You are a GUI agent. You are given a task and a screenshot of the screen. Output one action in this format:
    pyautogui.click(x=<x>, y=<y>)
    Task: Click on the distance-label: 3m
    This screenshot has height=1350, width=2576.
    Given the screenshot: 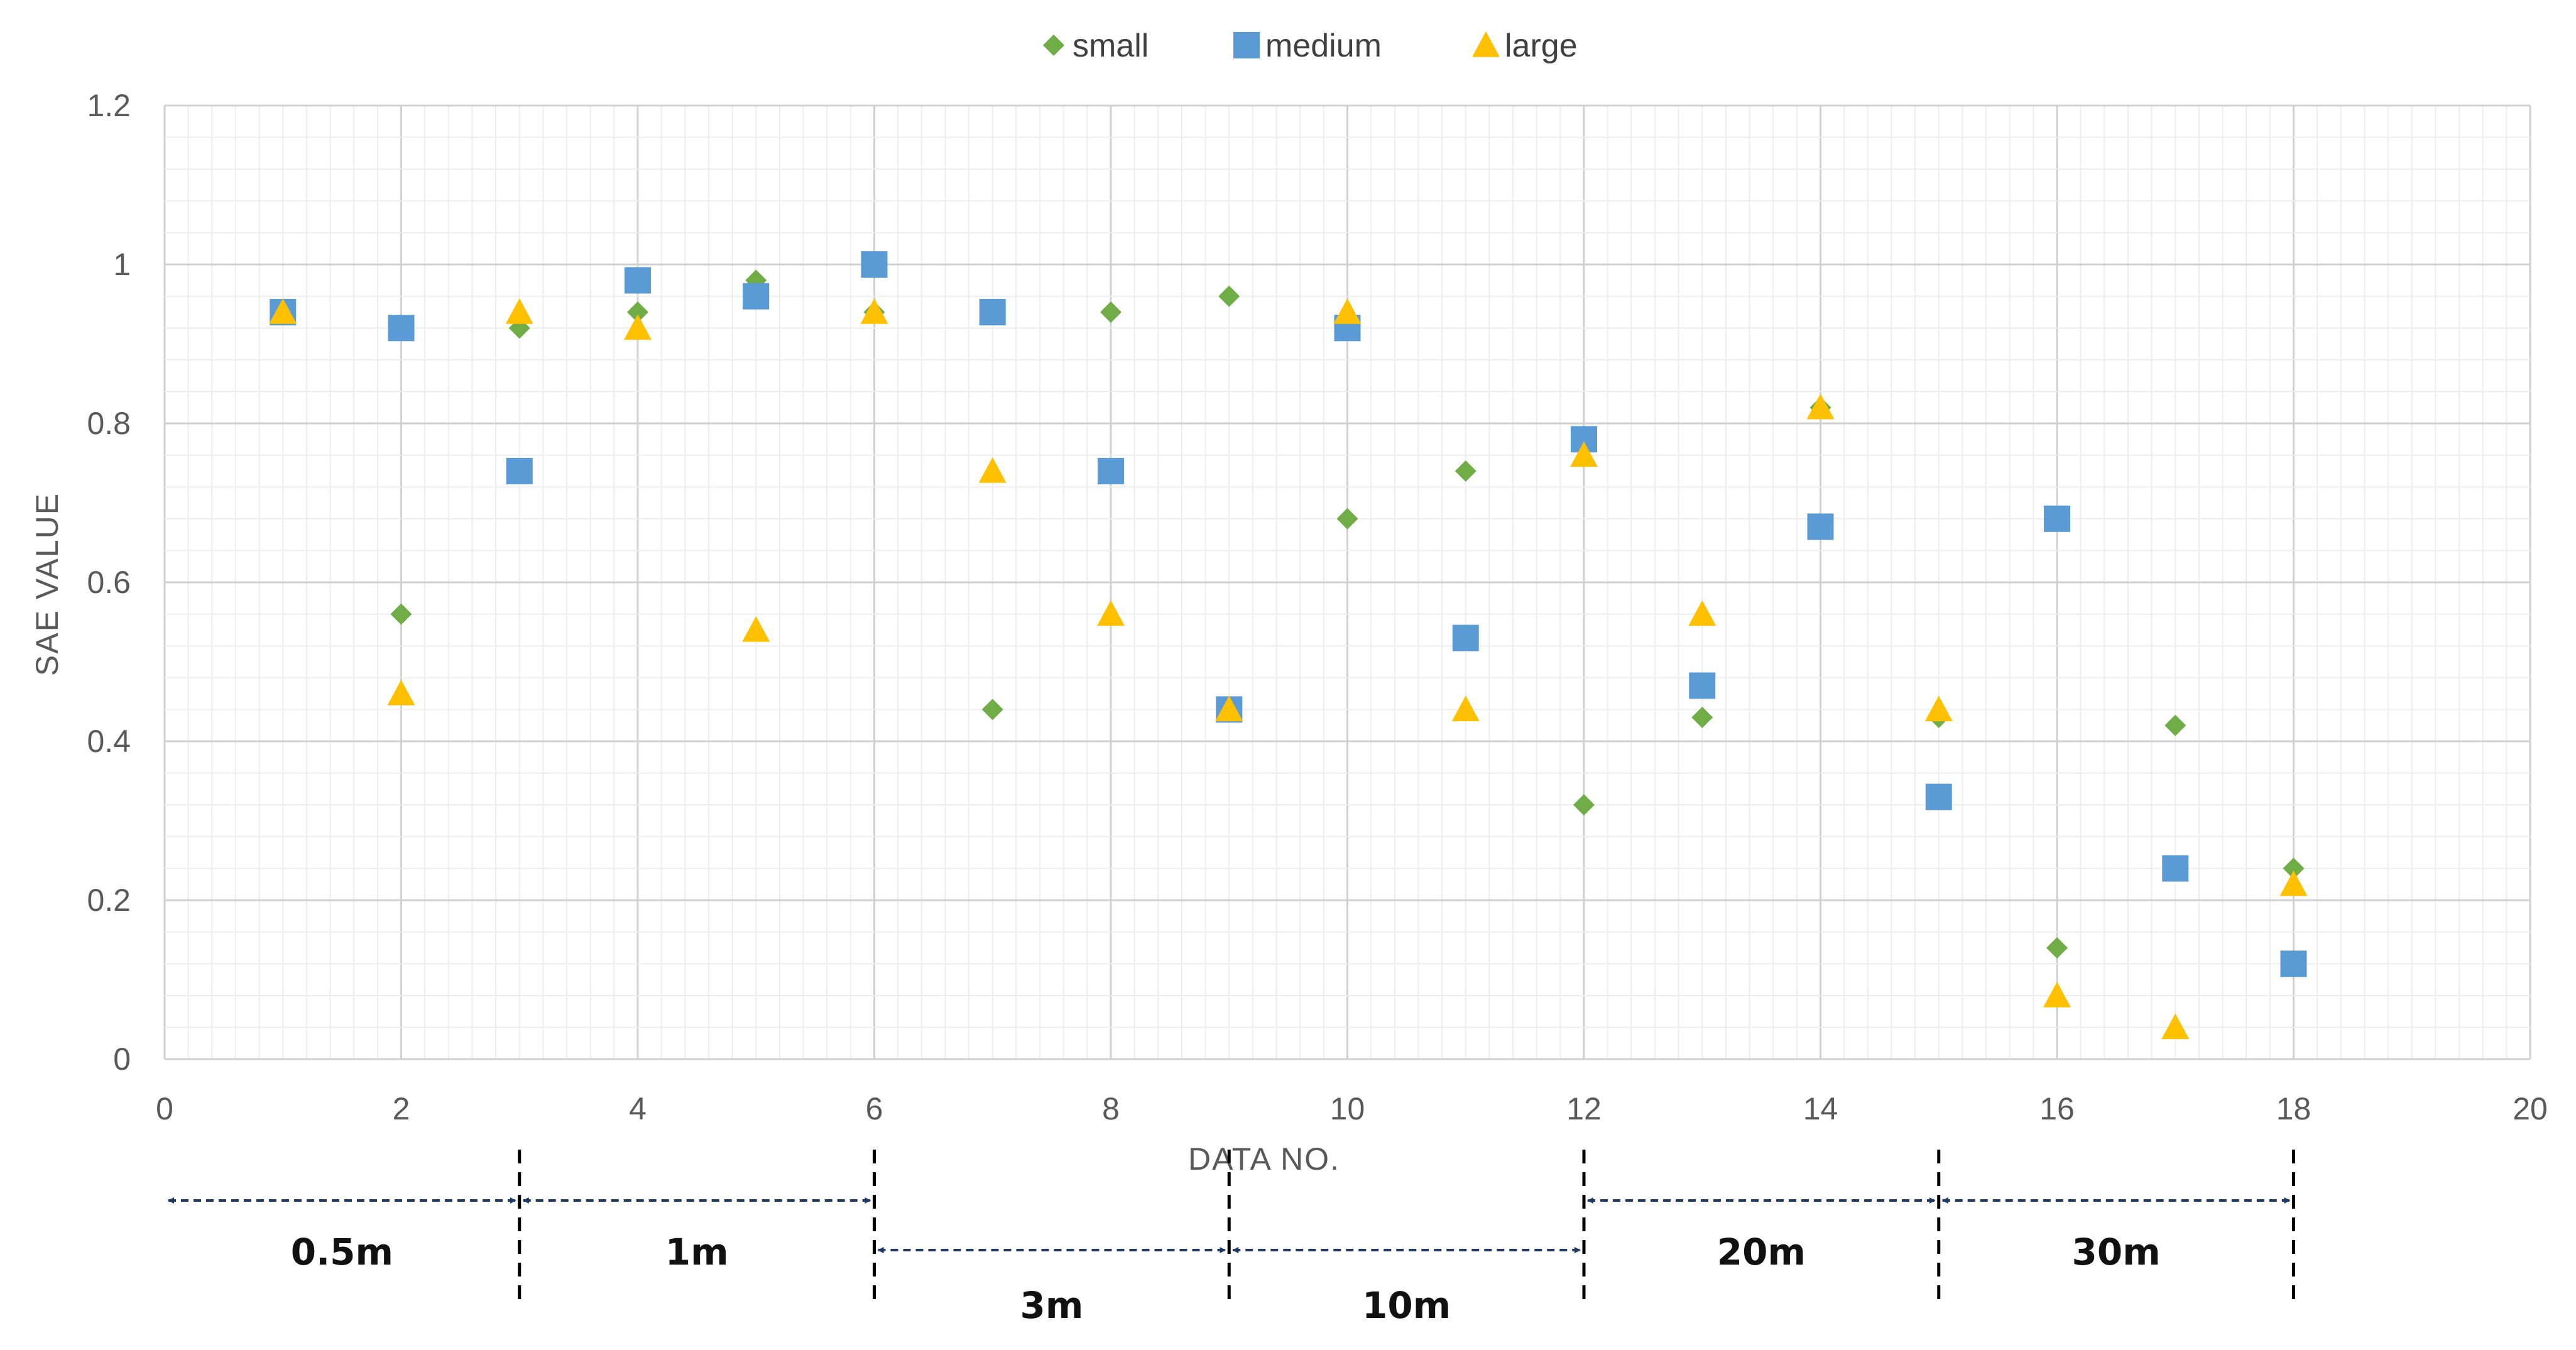 What is the action you would take?
    pyautogui.click(x=1051, y=1306)
    